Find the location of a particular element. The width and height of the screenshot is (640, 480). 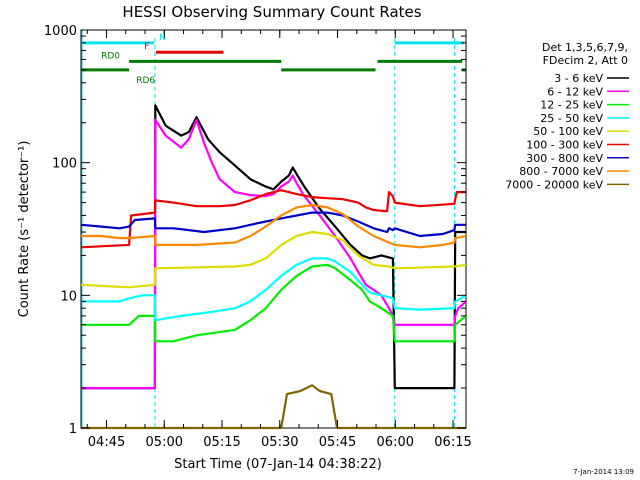

legend-header-line-2: FDecim 2, Att 0 is located at coordinates (585, 60).